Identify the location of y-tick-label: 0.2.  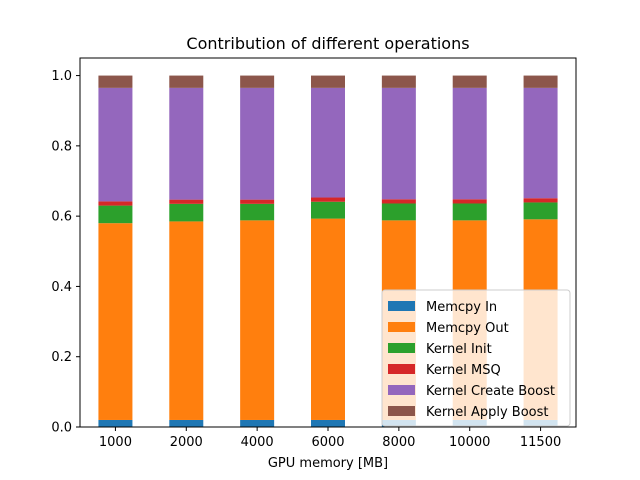
(61, 357).